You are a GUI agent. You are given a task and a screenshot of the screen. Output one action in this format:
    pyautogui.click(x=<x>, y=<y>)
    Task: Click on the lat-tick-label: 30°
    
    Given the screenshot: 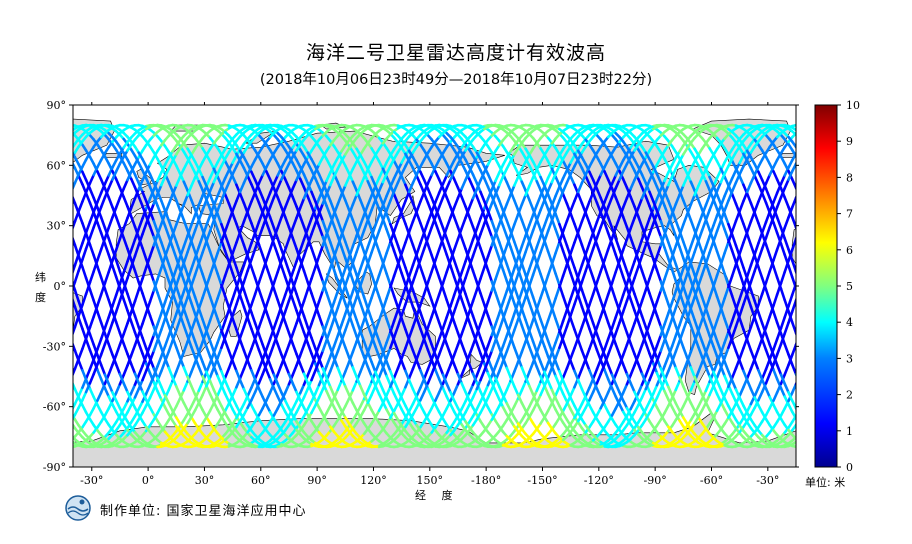 What is the action you would take?
    pyautogui.click(x=57, y=226)
    